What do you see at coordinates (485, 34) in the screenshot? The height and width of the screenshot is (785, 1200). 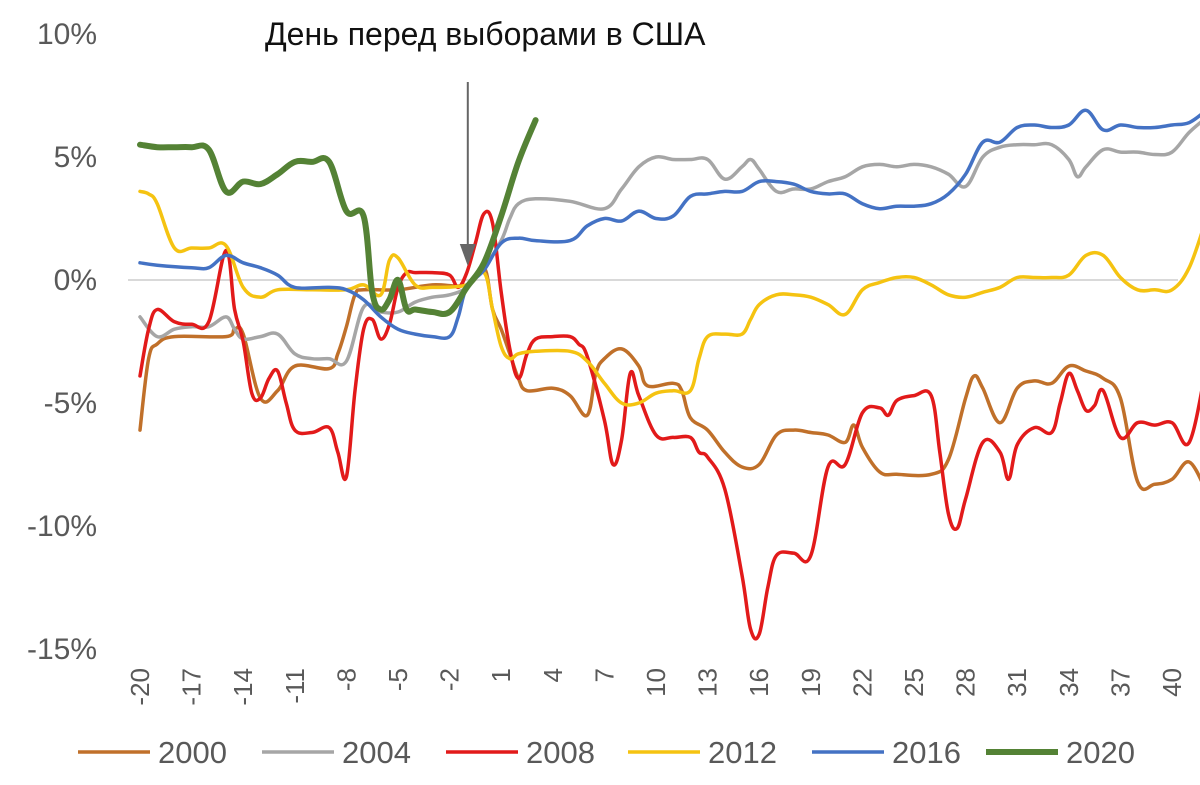 I see `annotation-label: День перед выборами в США` at bounding box center [485, 34].